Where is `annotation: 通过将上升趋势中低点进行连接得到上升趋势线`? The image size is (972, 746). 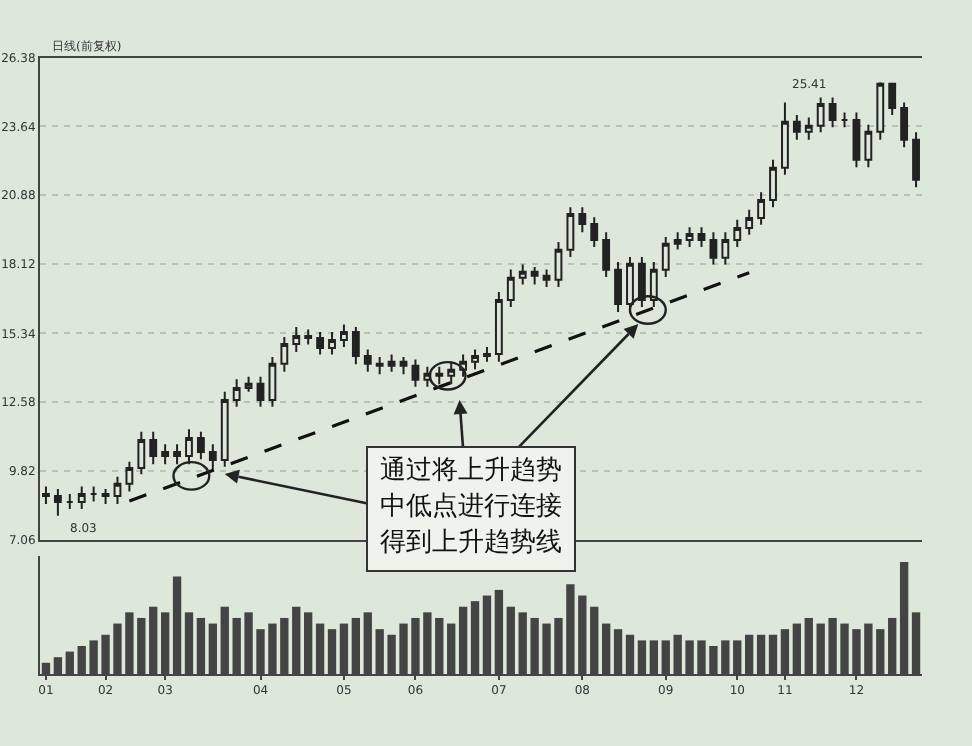 annotation: 通过将上升趋势中低点进行连接得到上升趋势线 is located at coordinates (471, 509).